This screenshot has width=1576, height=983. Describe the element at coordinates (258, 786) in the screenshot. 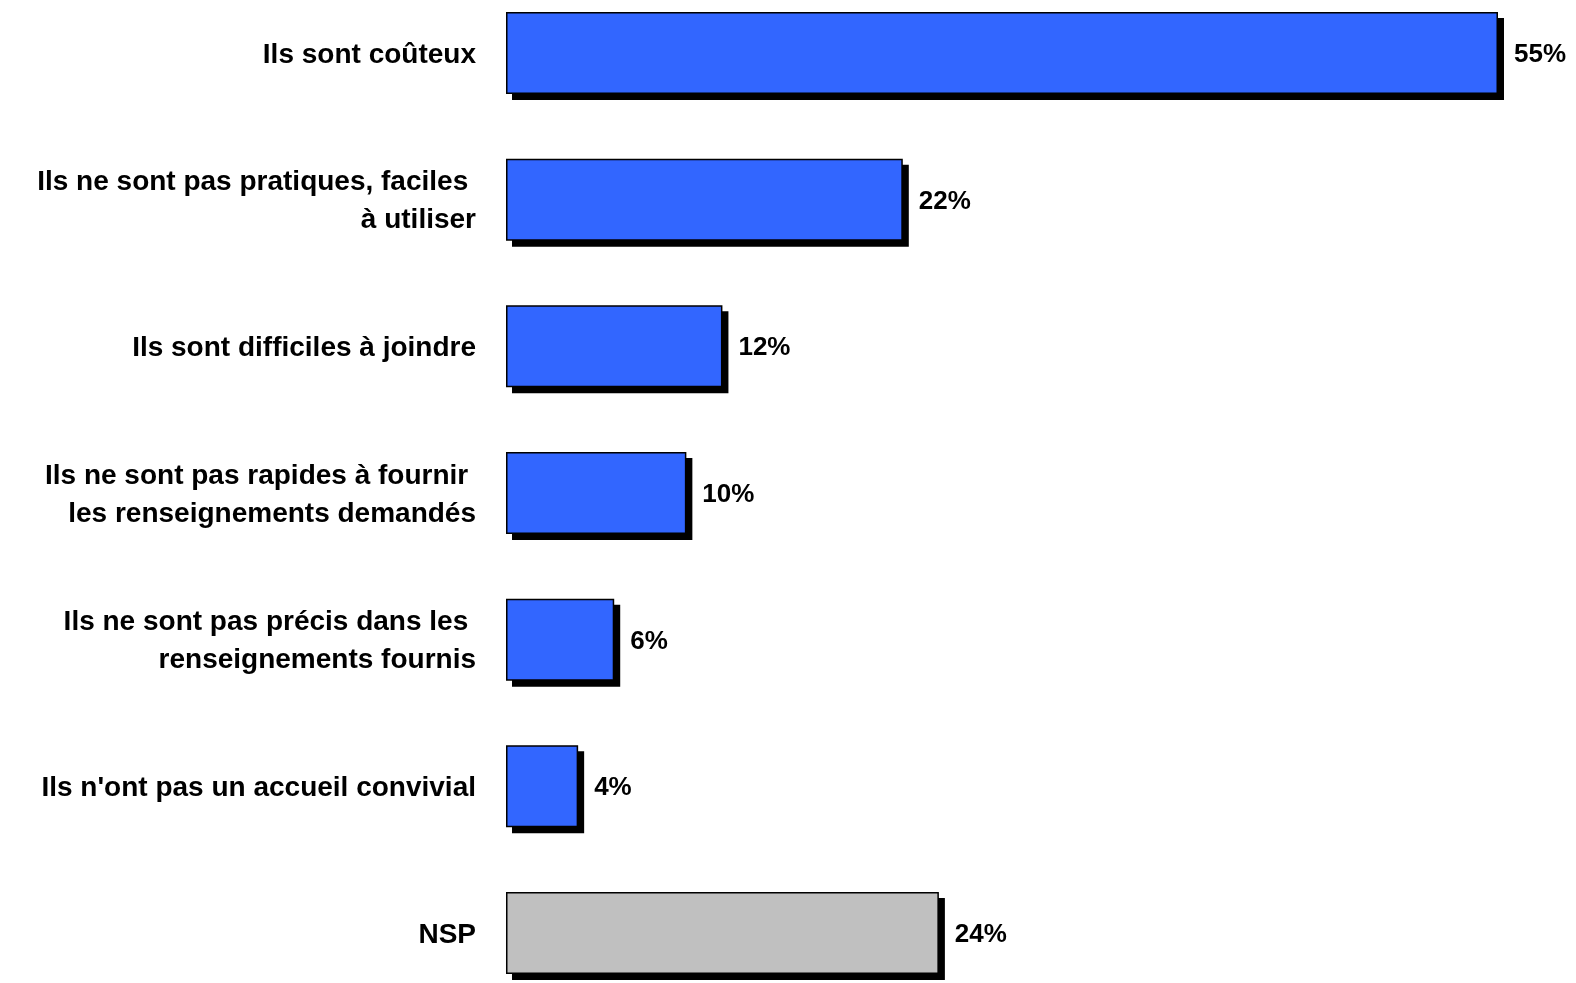

I see `y-tick-label: Ils n'ont pas un accueil convivial` at that location.